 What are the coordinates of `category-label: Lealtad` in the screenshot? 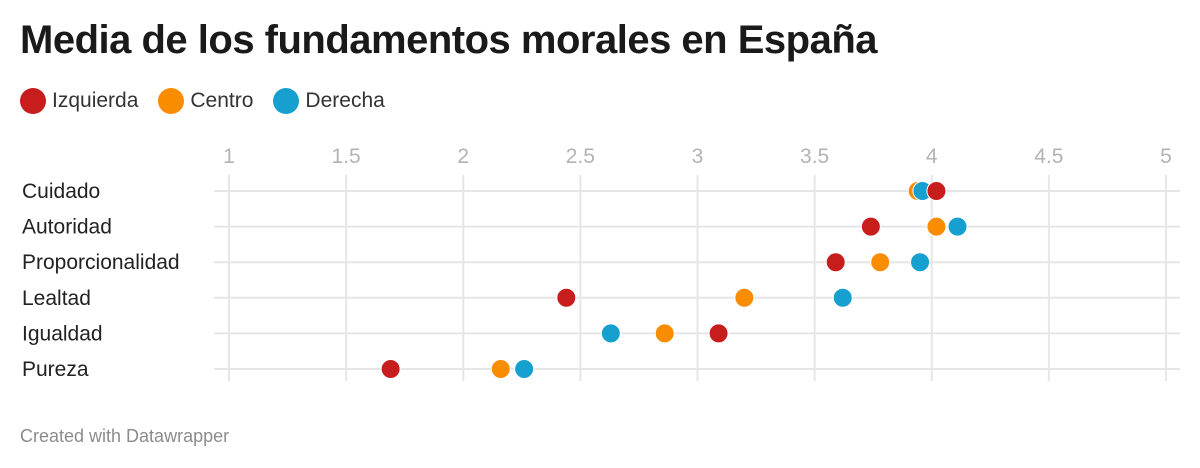 It's located at (56, 298).